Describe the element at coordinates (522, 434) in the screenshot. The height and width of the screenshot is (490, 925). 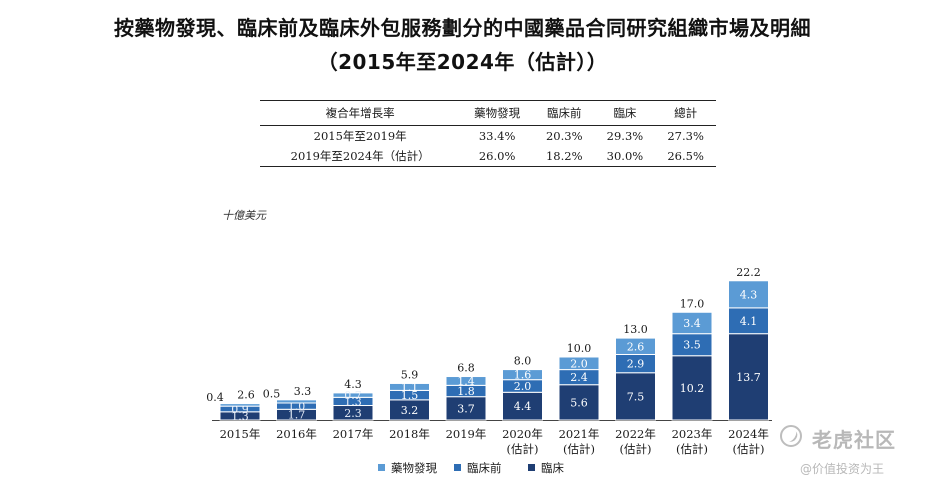
I see `x-tick-label: 2020年` at that location.